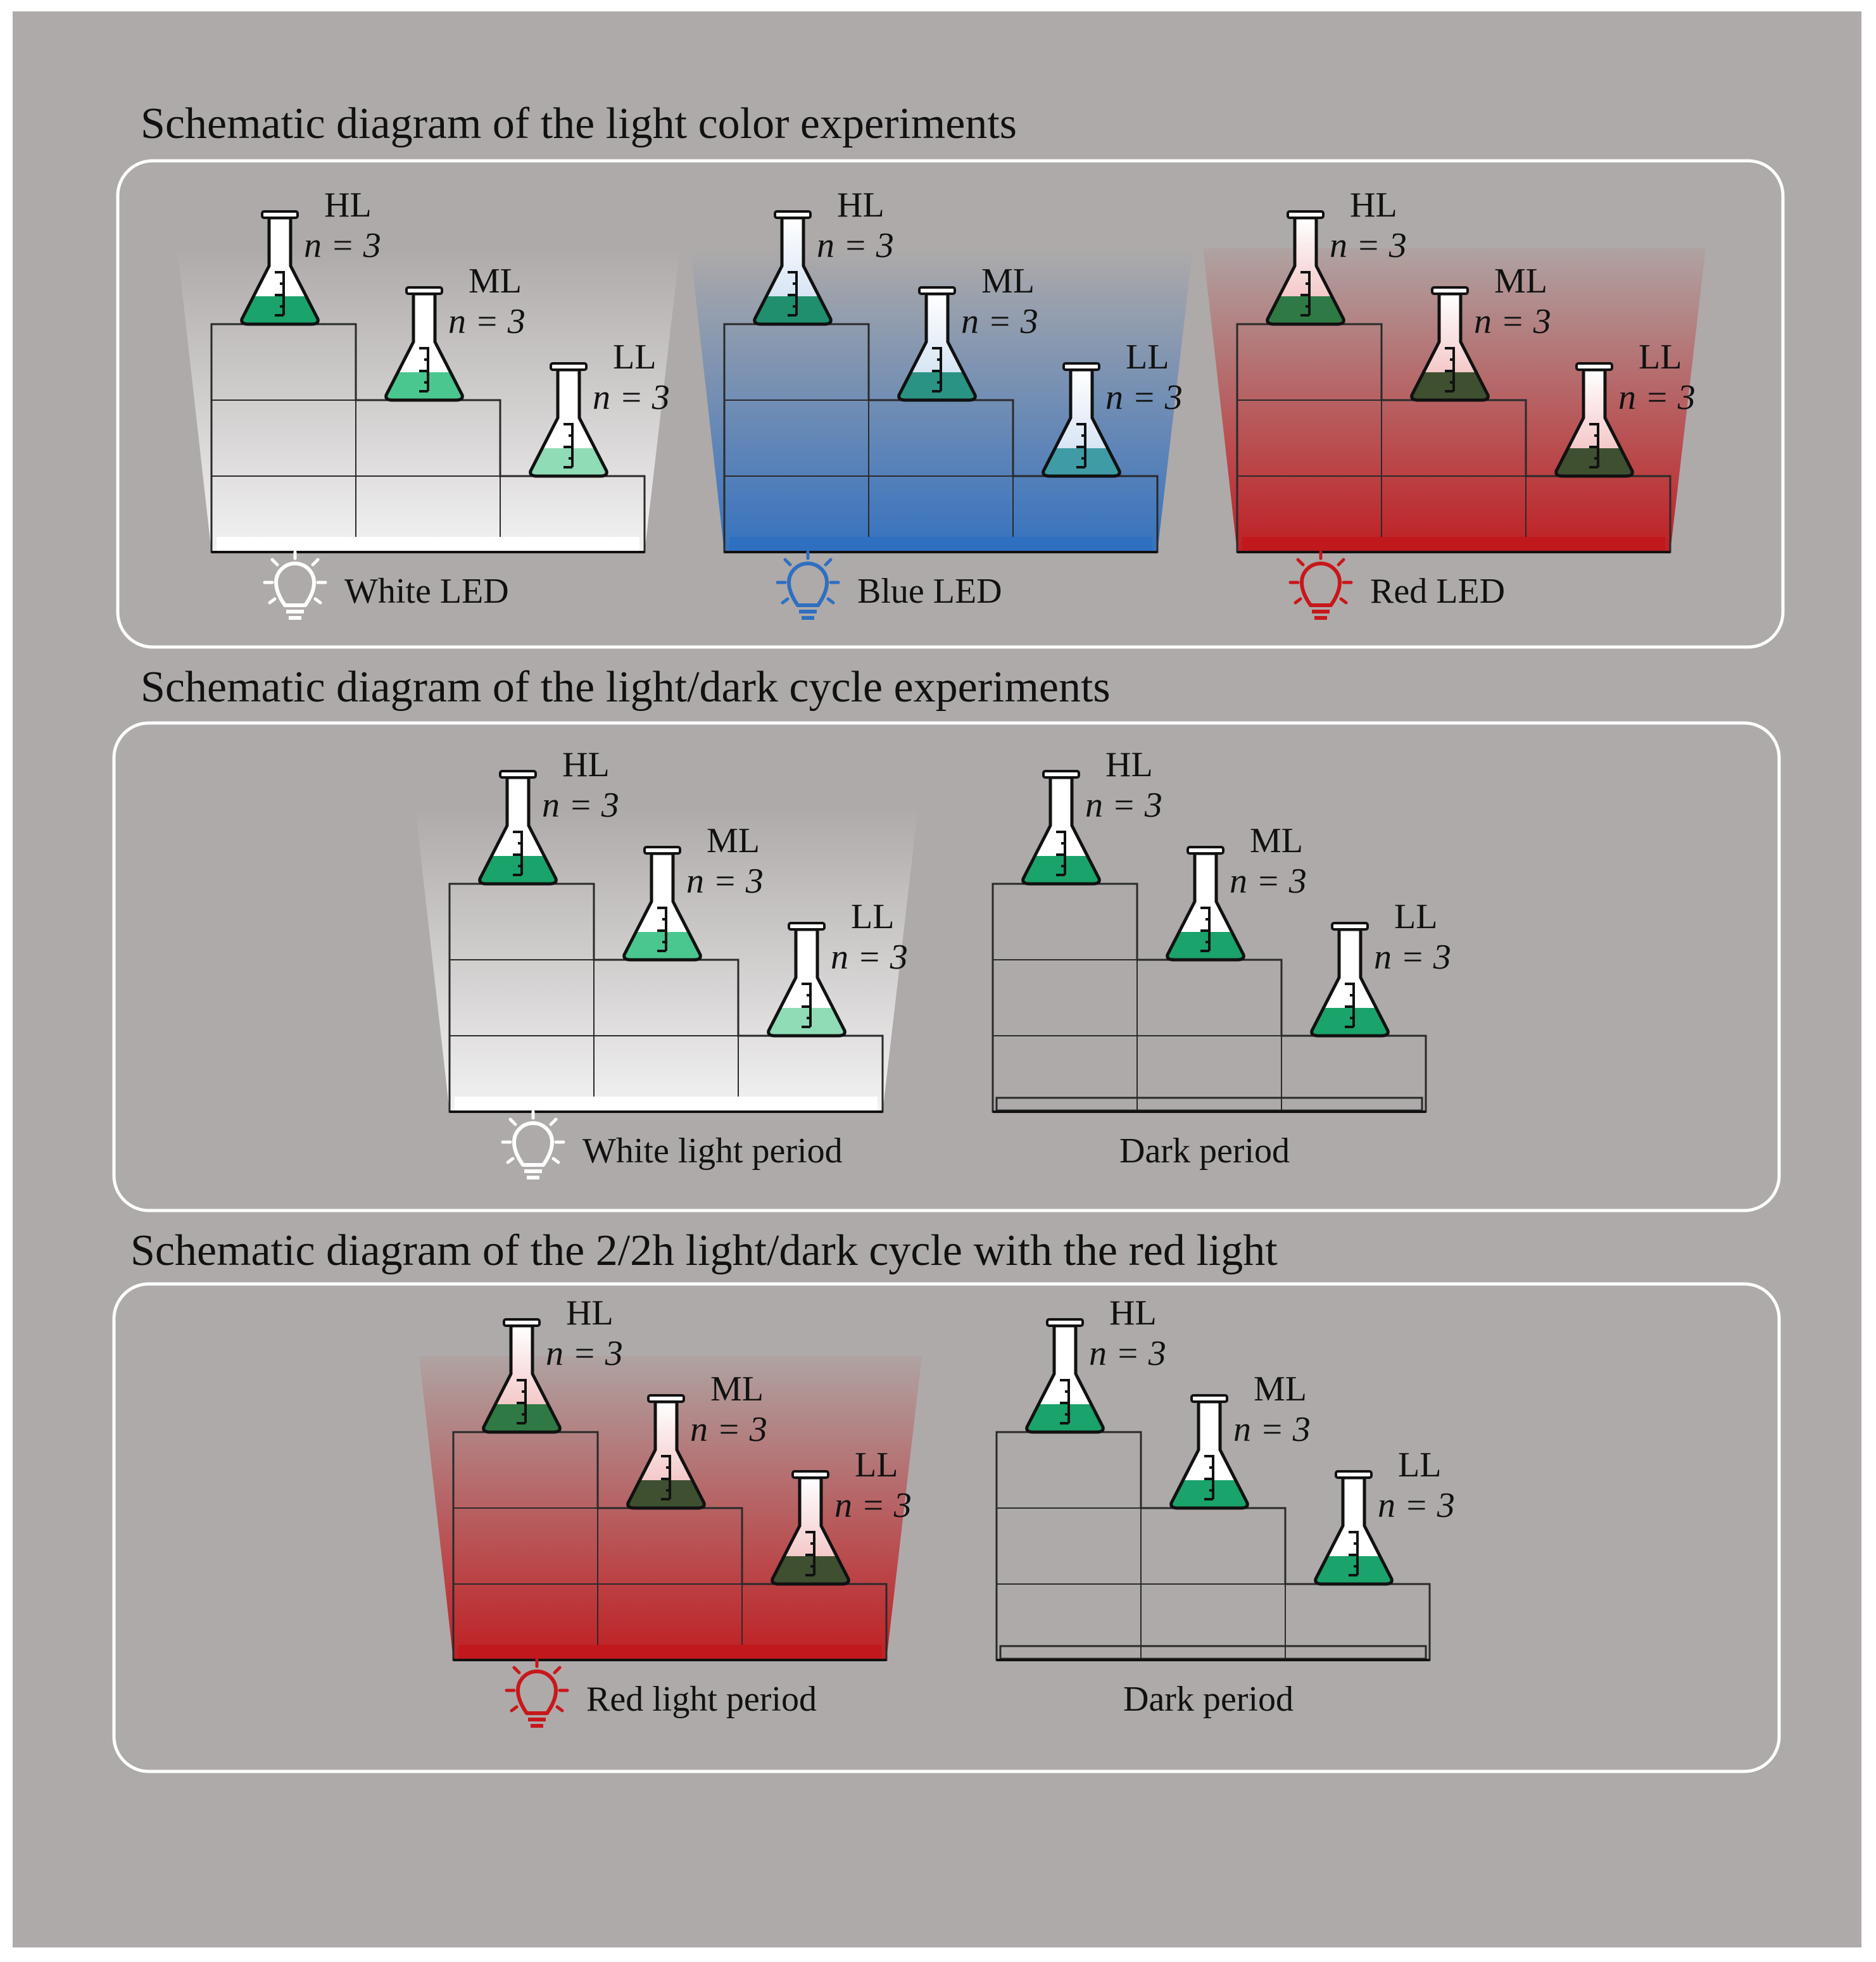 The image size is (1876, 1962). Describe the element at coordinates (712, 1151) in the screenshot. I see `setup-label: White light period` at that location.